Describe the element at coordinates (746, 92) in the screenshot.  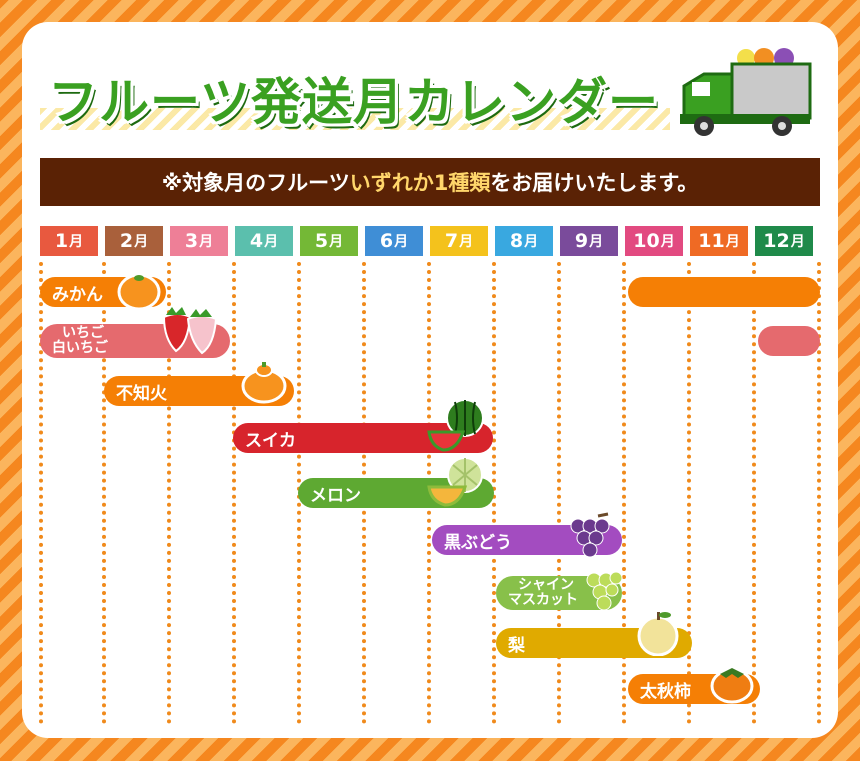
I see `delivery-truck-icon` at that location.